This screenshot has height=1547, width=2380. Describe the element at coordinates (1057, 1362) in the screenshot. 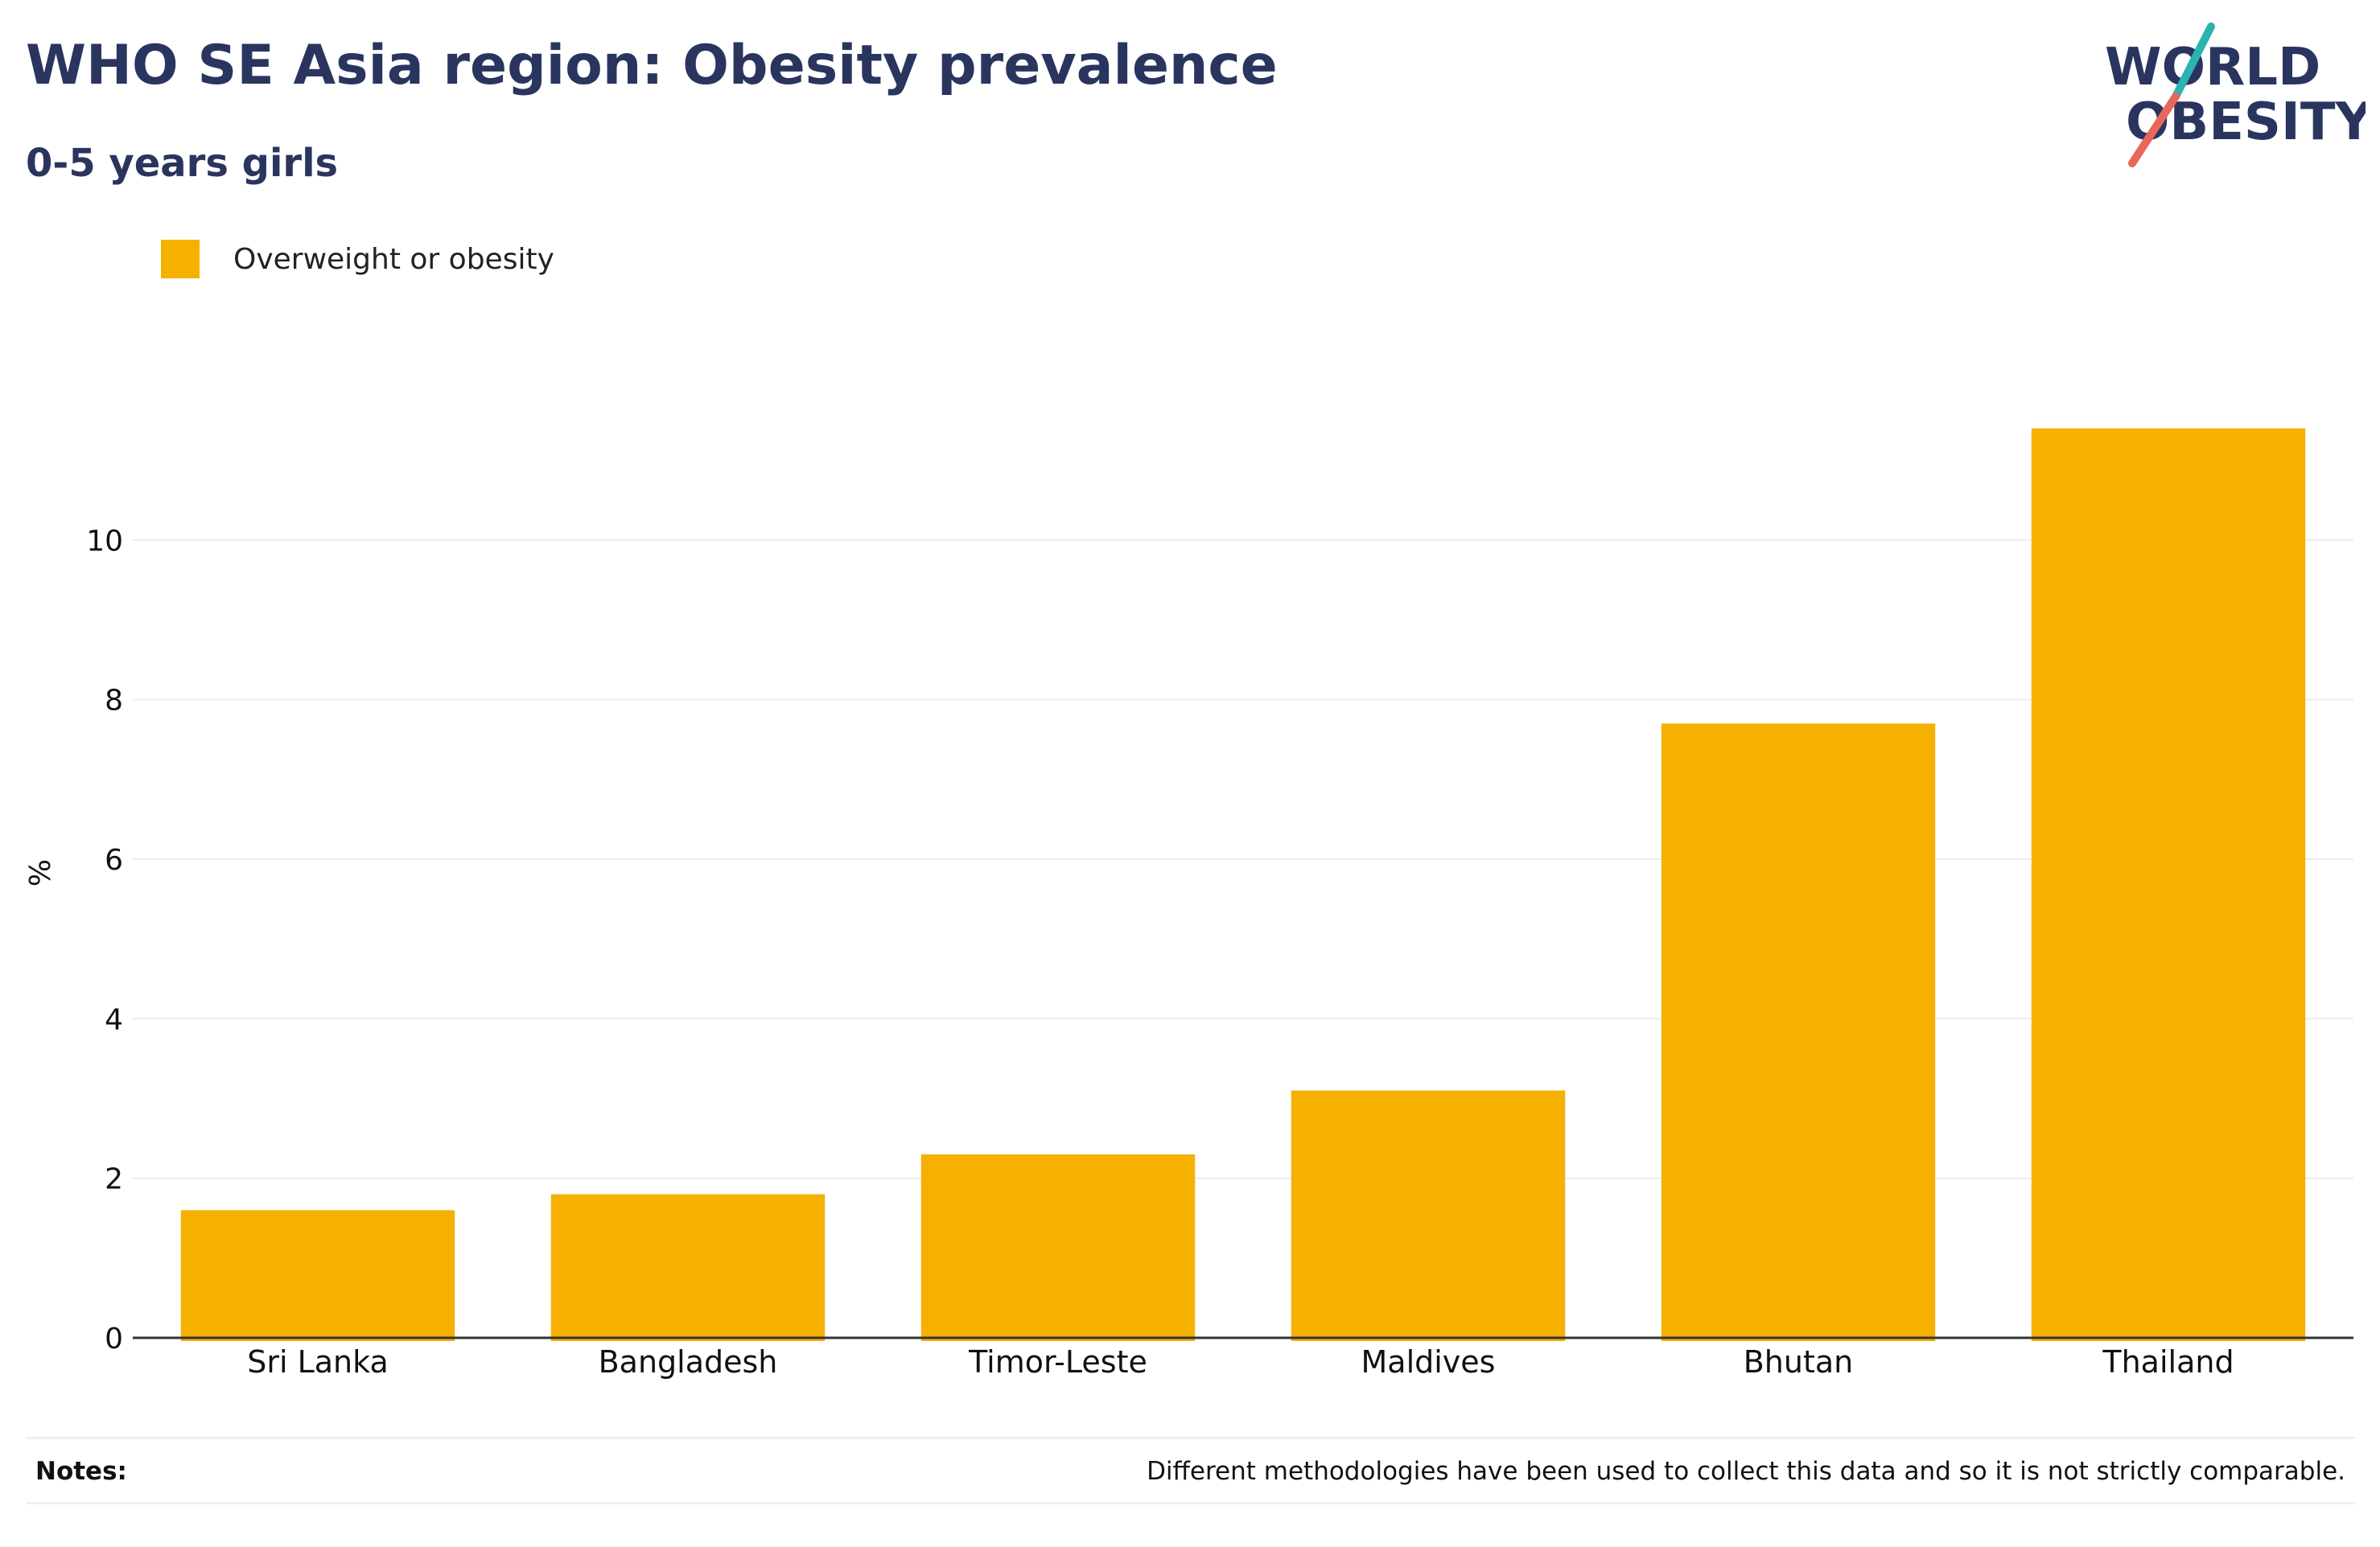

I see `x-tick-label: Timor-Leste` at that location.